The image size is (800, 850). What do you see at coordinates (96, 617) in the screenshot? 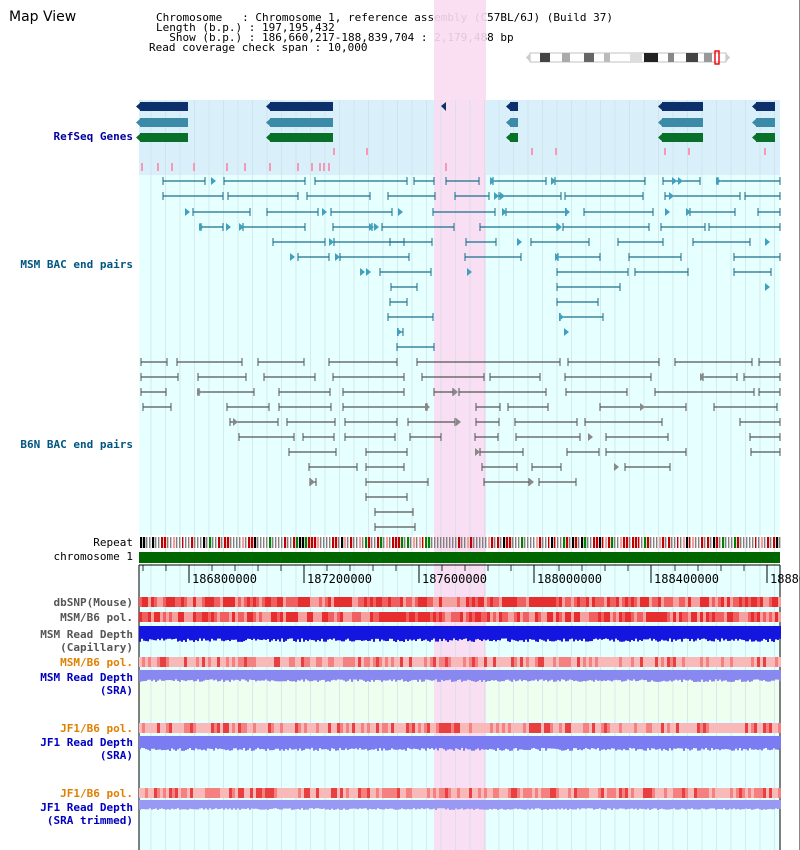
I see `track-label-msm-b6-pol-1: MSM/B6 pol.` at bounding box center [96, 617].